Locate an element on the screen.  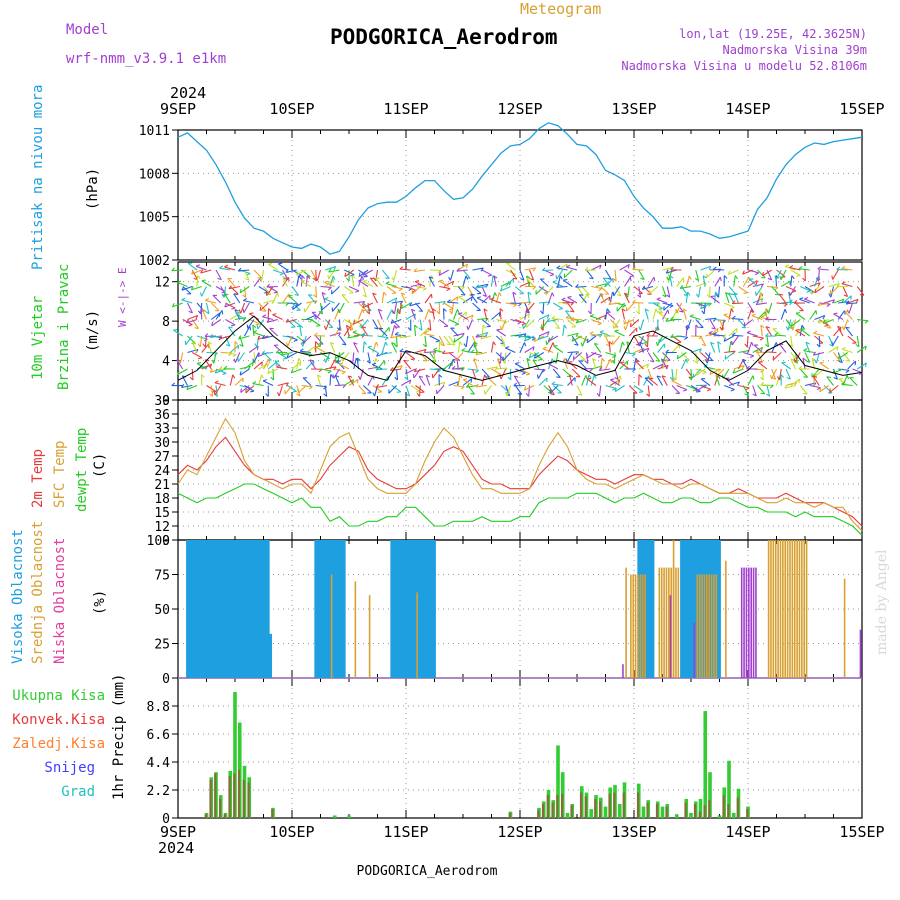
x-tick-label-top: 14SEP is located at coordinates (747, 109).